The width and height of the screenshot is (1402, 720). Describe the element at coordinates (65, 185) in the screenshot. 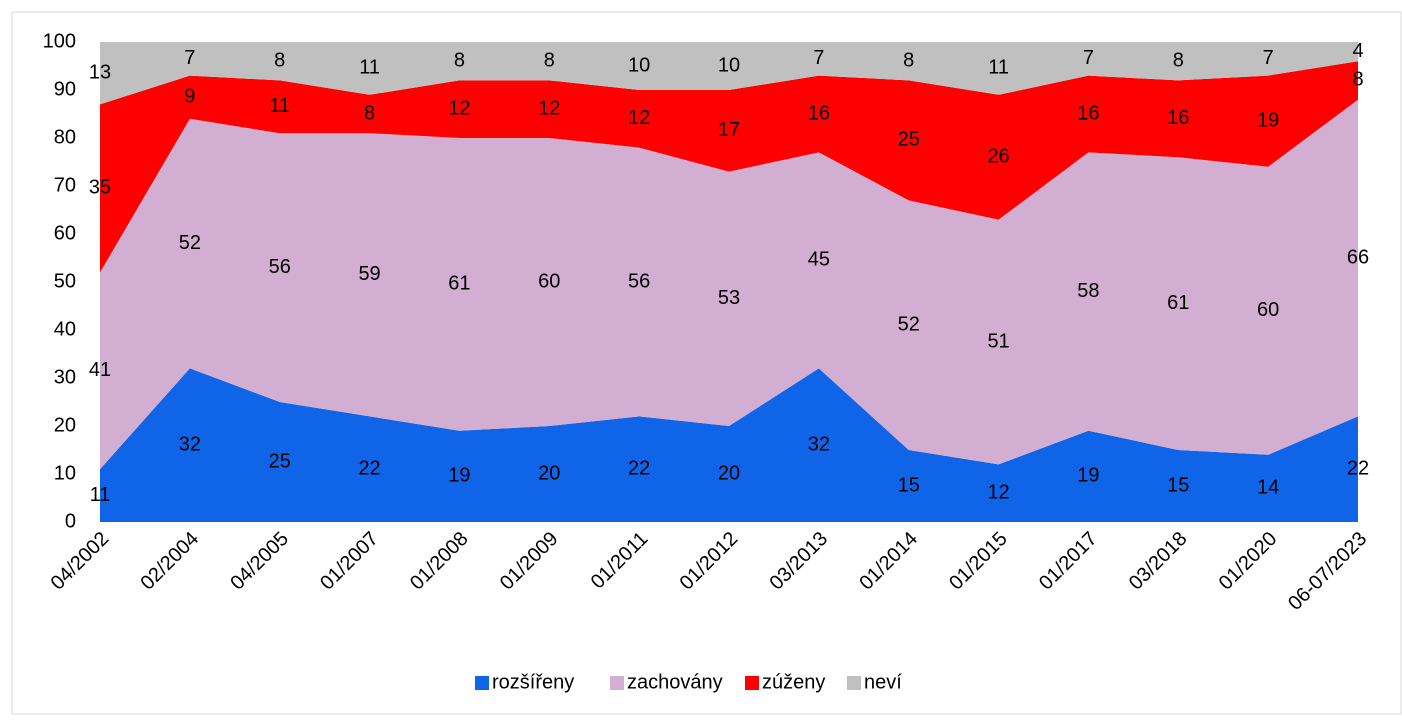

I see `y-tick-label: 70` at that location.